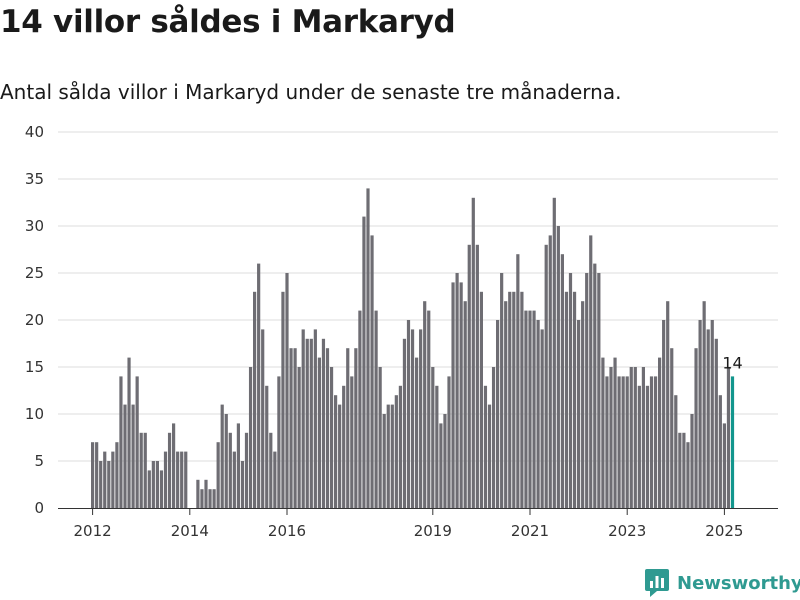  What do you see at coordinates (627, 531) in the screenshot?
I see `x-tick-label: 2023` at bounding box center [627, 531].